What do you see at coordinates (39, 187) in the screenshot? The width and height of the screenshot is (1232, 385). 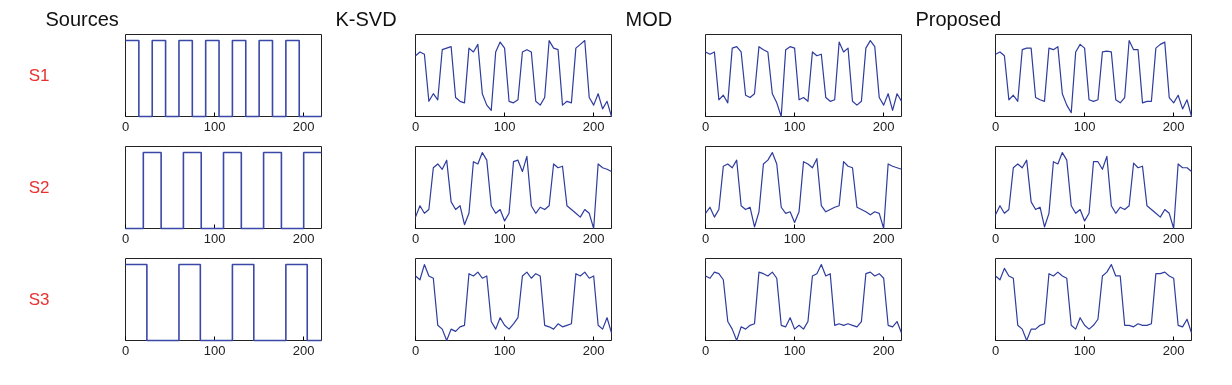 I see `y-axis-title: S2` at bounding box center [39, 187].